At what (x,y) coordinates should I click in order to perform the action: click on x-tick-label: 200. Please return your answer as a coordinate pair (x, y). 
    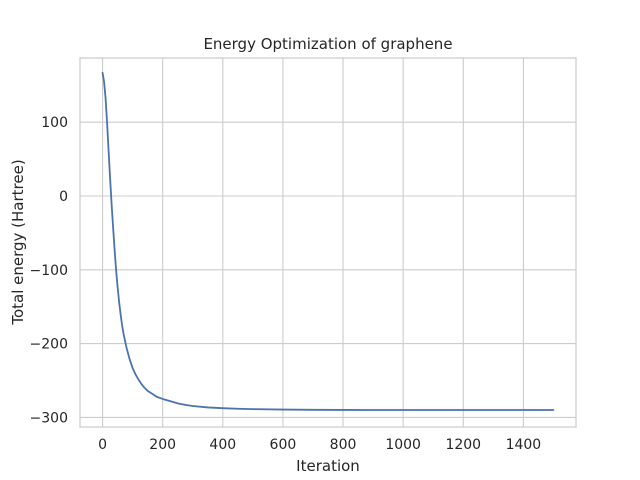
    Looking at the image, I should click on (162, 445).